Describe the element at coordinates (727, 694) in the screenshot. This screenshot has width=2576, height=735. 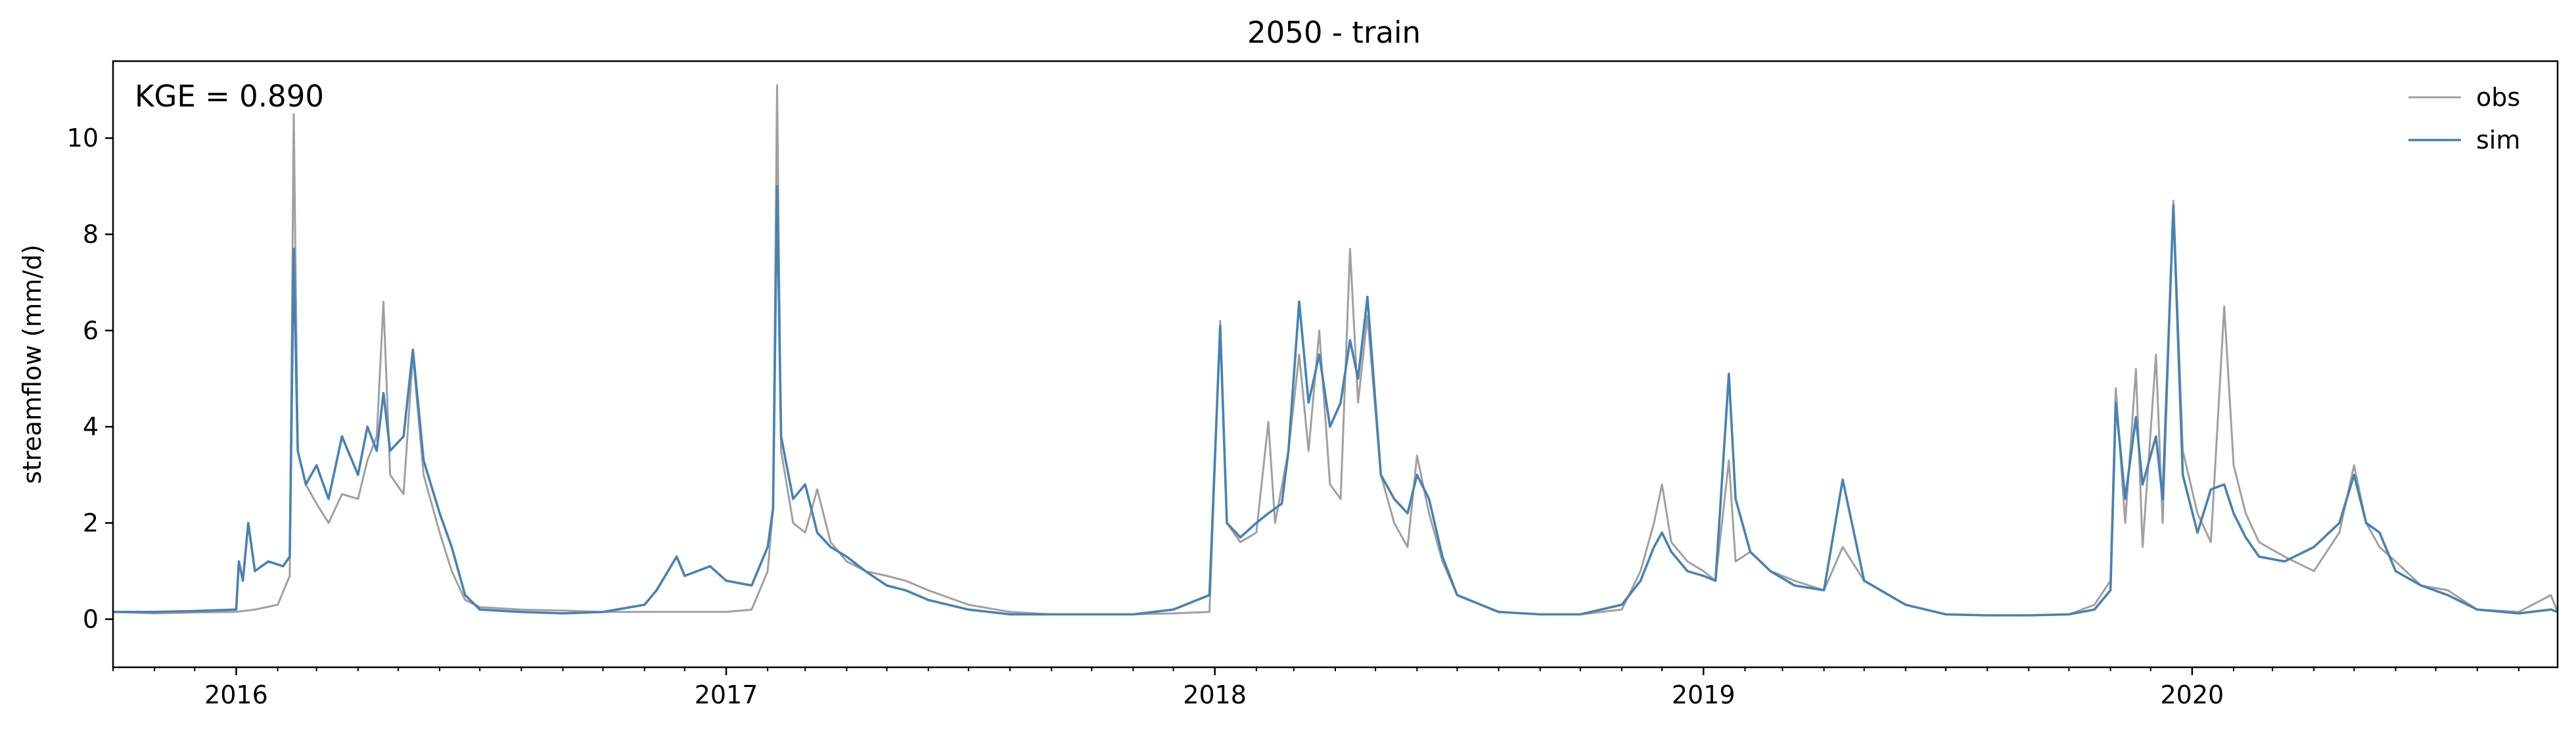
I see `x-tick-label: 2017` at that location.